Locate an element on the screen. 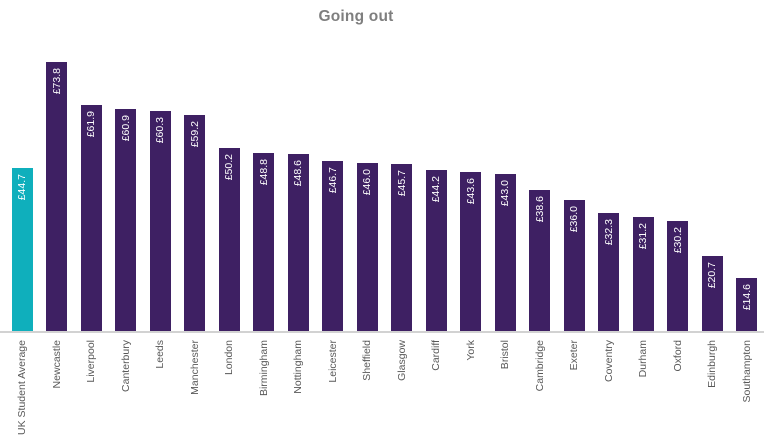 Image resolution: width=768 pixels, height=437 pixels. x-axis-label: Cardiff is located at coordinates (436, 355).